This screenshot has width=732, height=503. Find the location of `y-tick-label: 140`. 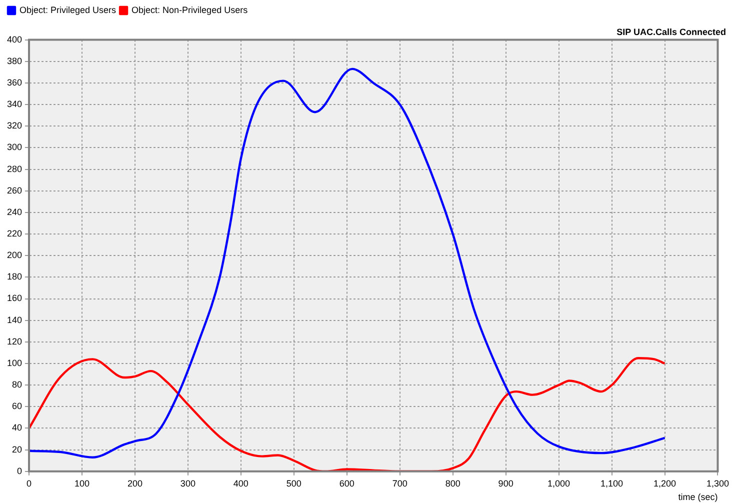

y-tick-label: 140 is located at coordinates (14, 319).